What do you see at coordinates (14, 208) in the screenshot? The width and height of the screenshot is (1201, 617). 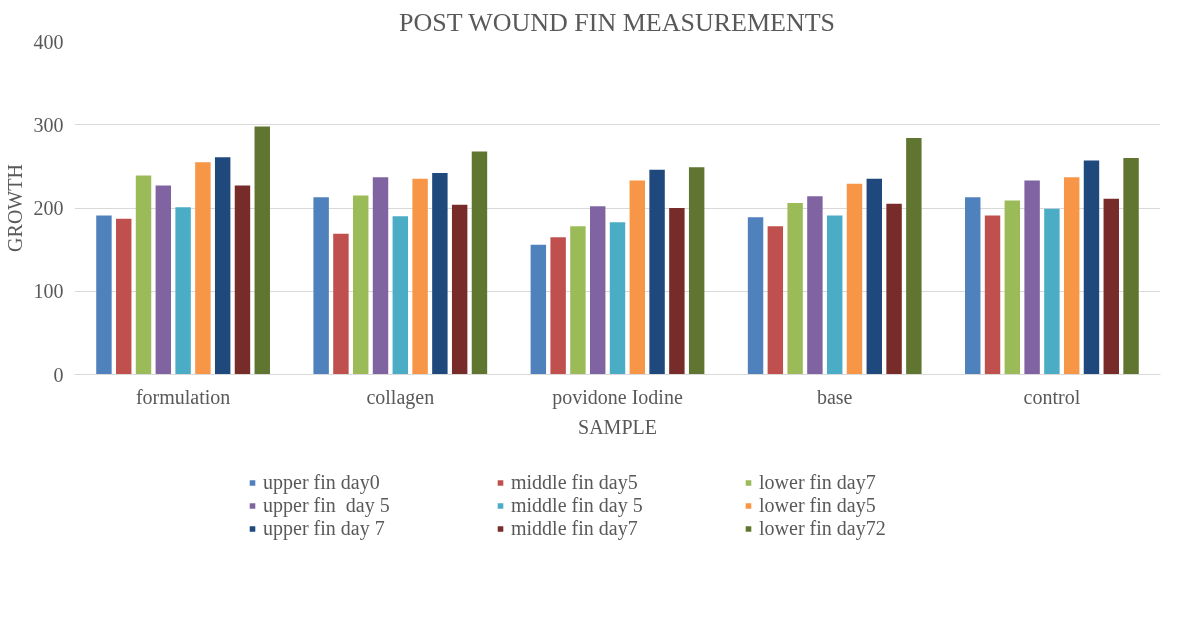 I see `y-axis-title: GROWTH` at bounding box center [14, 208].